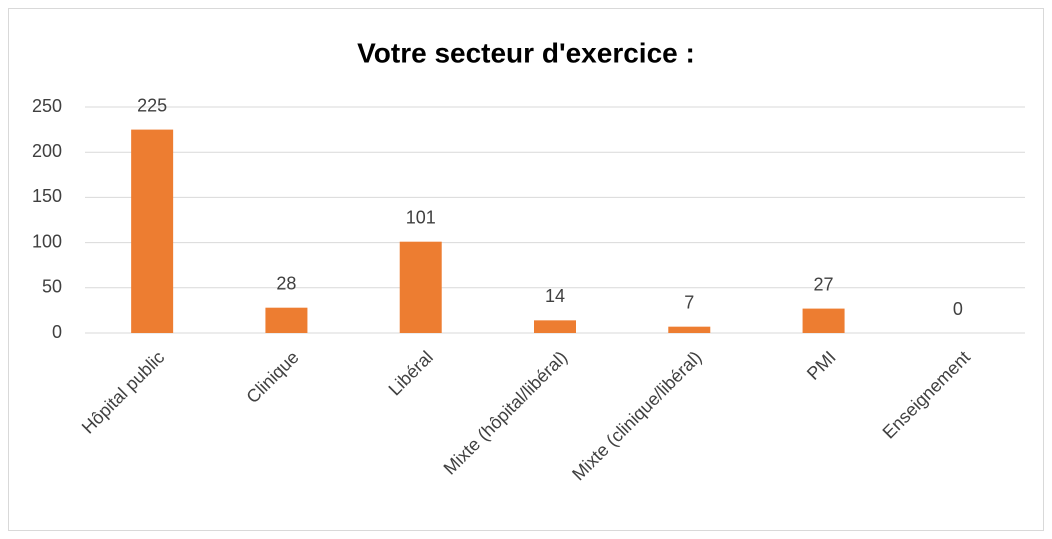  I want to click on y-tick-label: 0, so click(57, 332).